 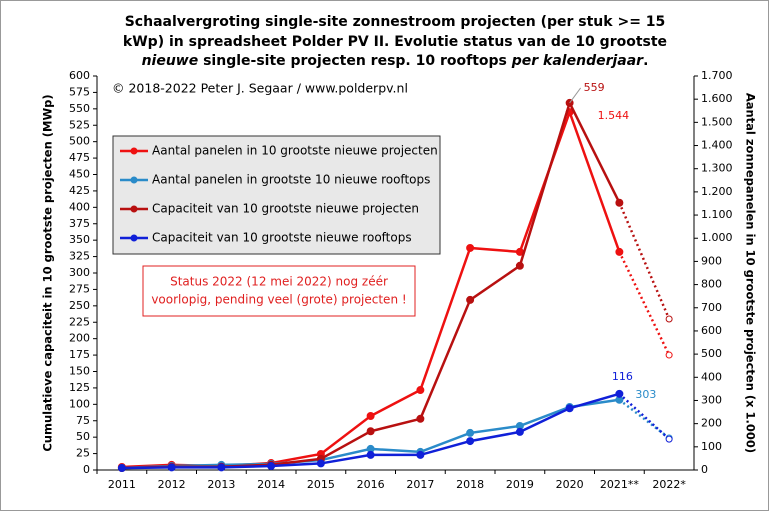 I want to click on y2-tick-label: 600, so click(x=711, y=330).